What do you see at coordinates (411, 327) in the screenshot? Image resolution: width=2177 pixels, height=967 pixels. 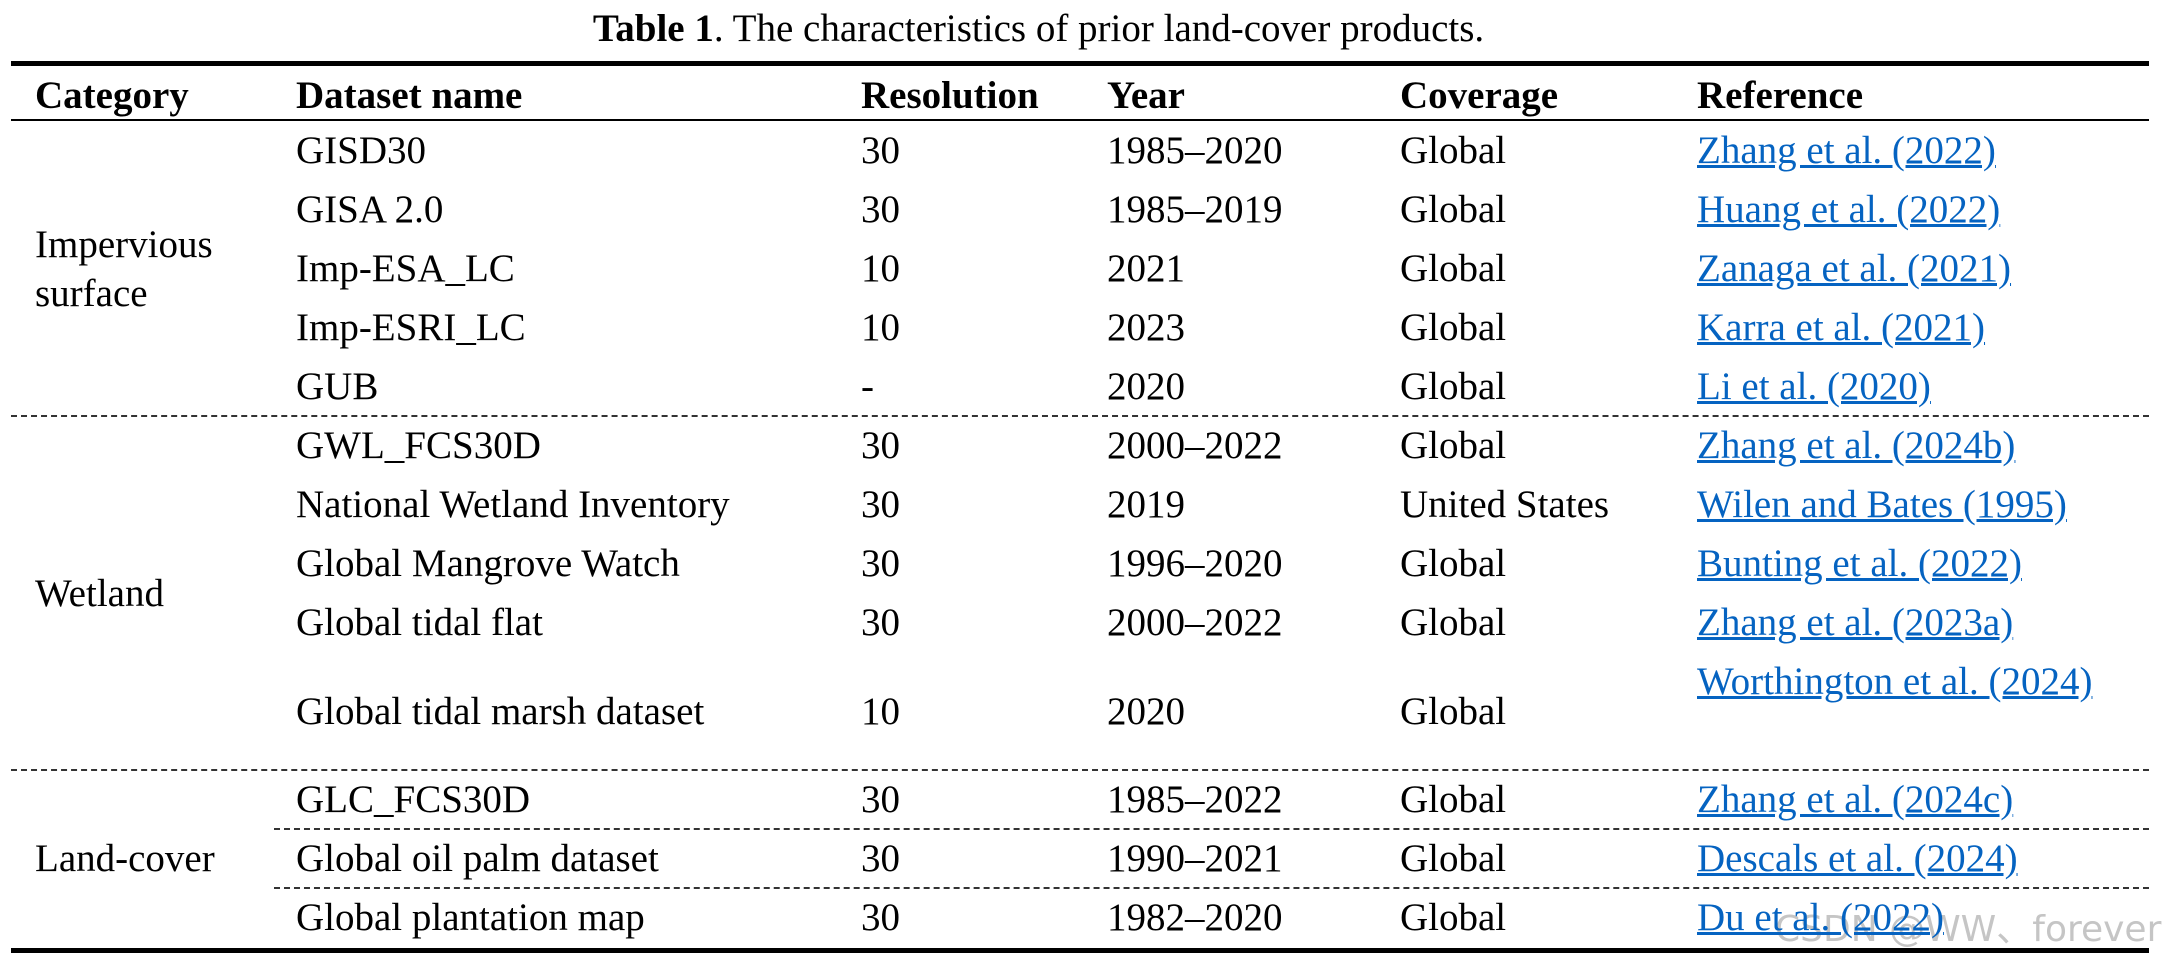 I see `dataset-name: Imp-ESRI_LC` at bounding box center [411, 327].